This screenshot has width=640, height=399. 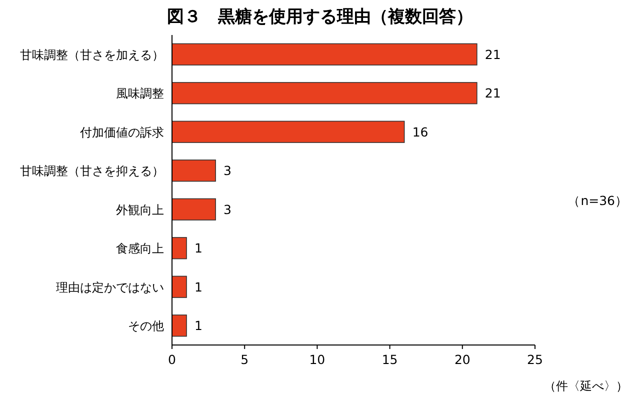 I want to click on annotation: （n=36）, so click(x=598, y=200).